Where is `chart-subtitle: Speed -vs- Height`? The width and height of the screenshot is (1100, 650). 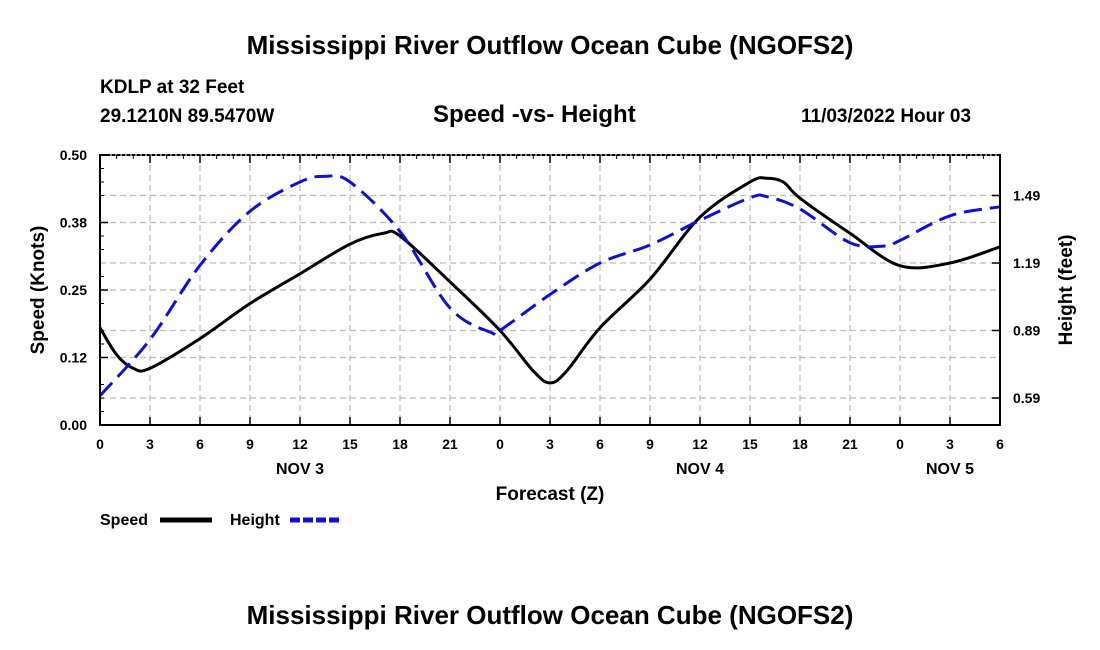 chart-subtitle: Speed -vs- Height is located at coordinates (534, 114).